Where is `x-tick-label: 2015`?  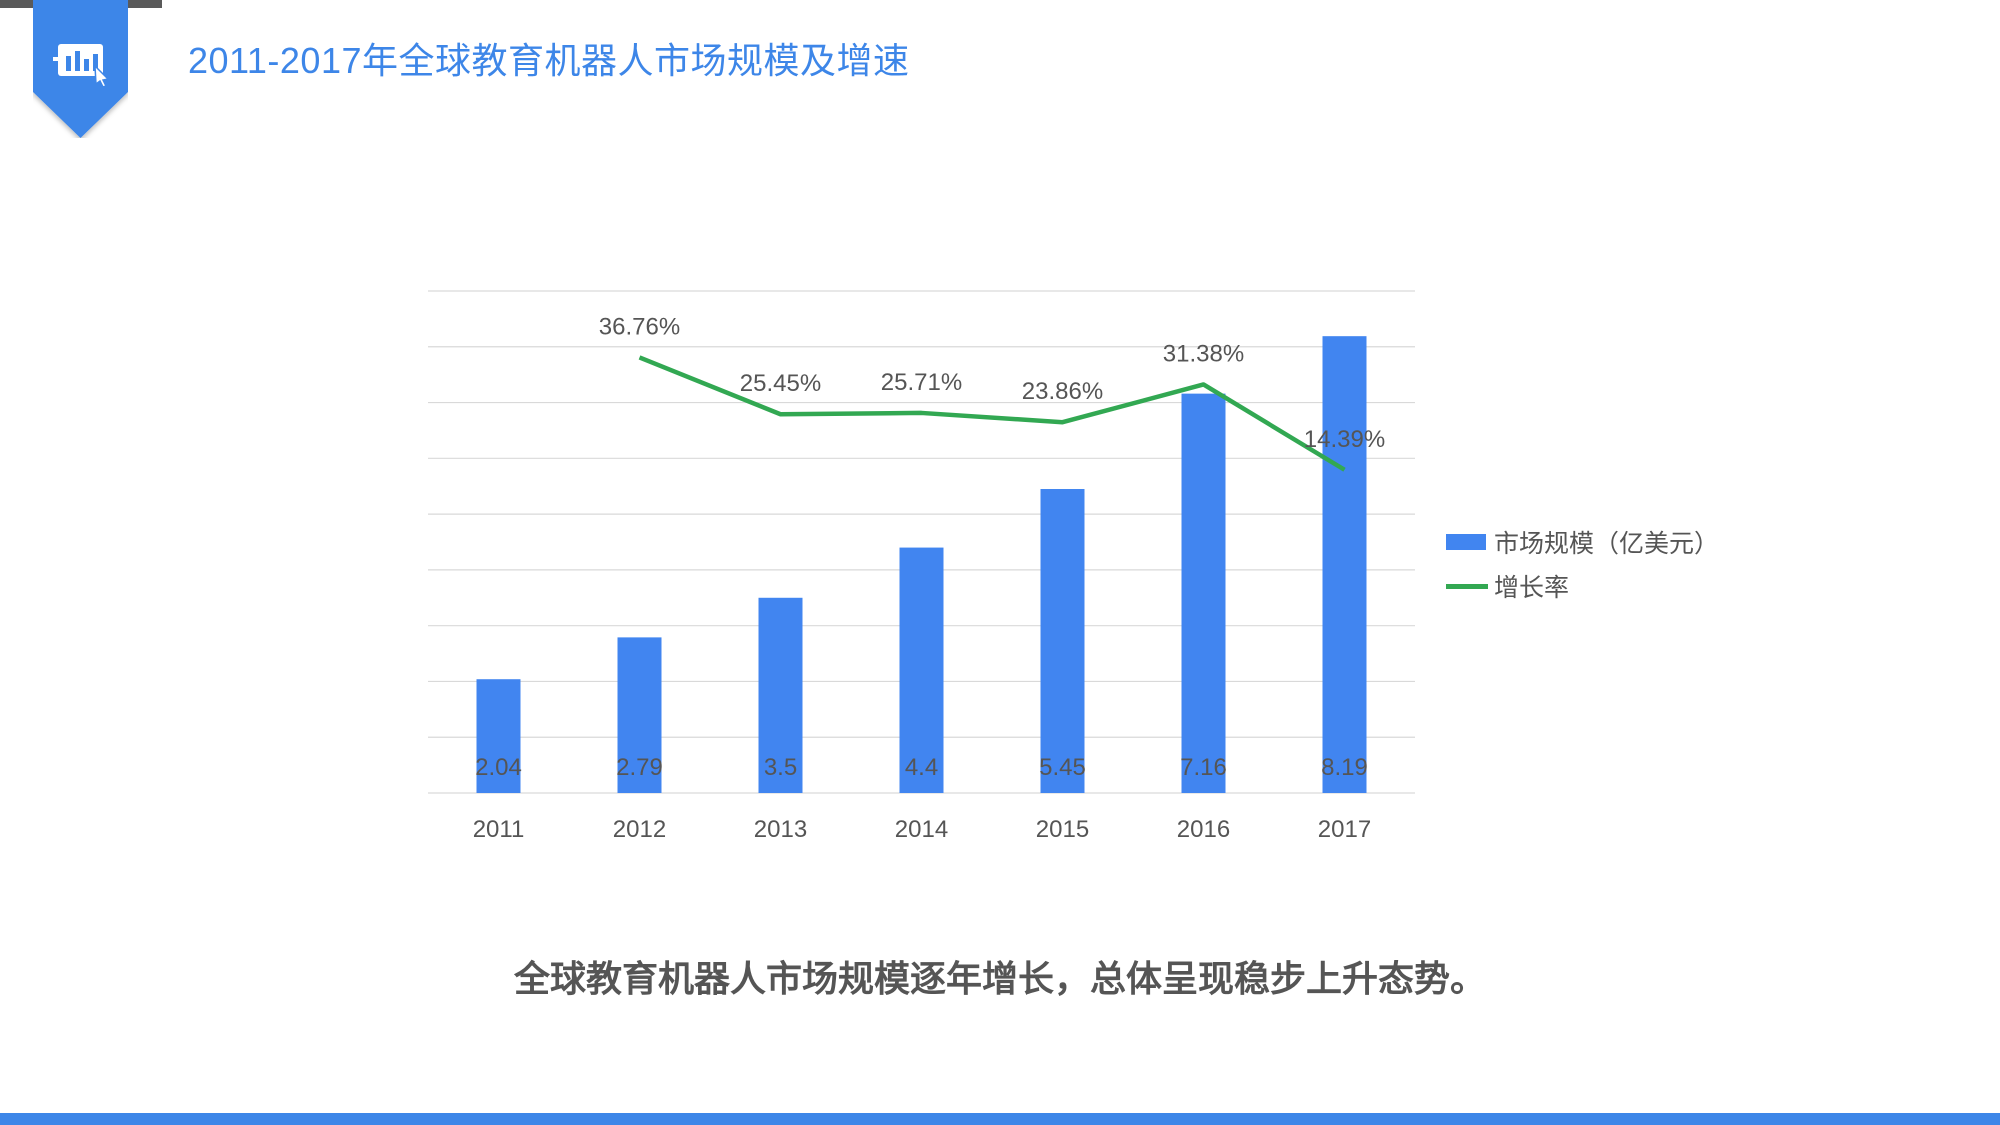
x-tick-label: 2015 is located at coordinates (1062, 829).